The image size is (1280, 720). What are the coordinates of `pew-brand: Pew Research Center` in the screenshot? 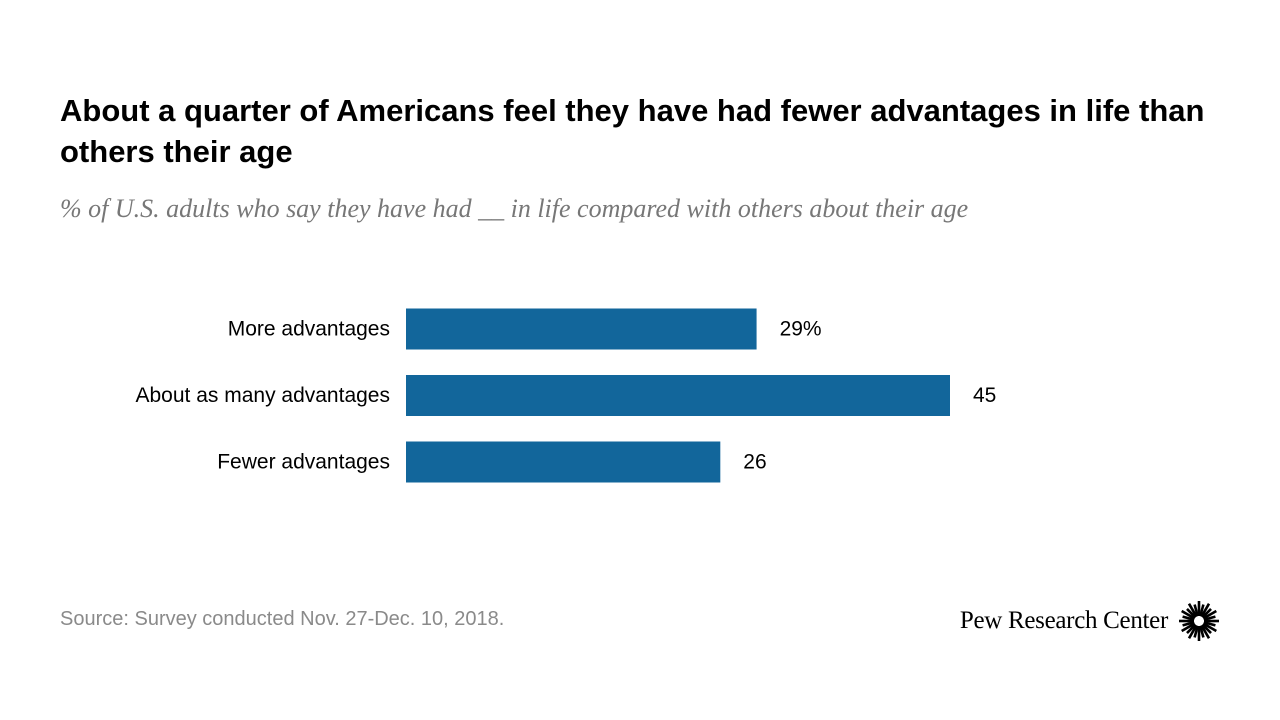 It's located at (1090, 621).